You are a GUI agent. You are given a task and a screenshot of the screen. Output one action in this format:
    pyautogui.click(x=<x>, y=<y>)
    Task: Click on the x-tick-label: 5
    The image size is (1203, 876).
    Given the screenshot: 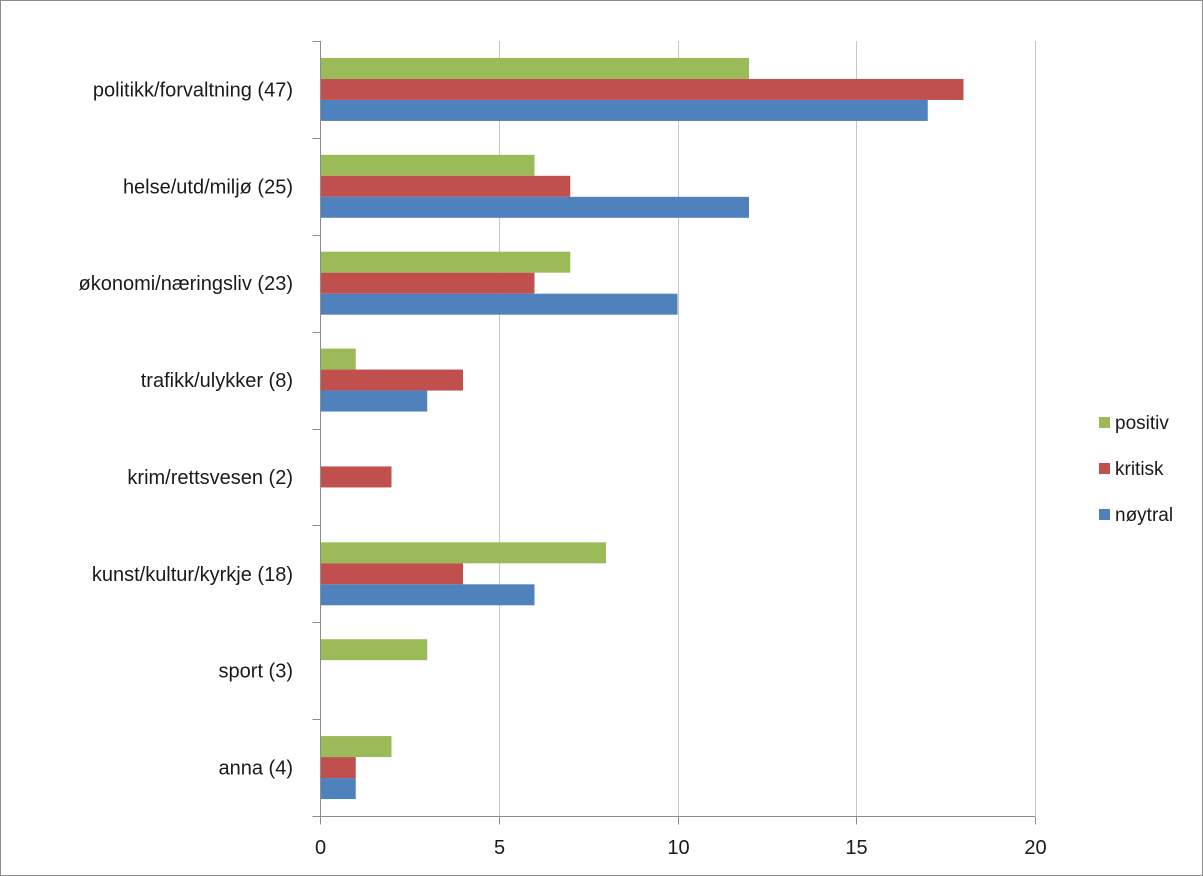 What is the action you would take?
    pyautogui.click(x=499, y=848)
    